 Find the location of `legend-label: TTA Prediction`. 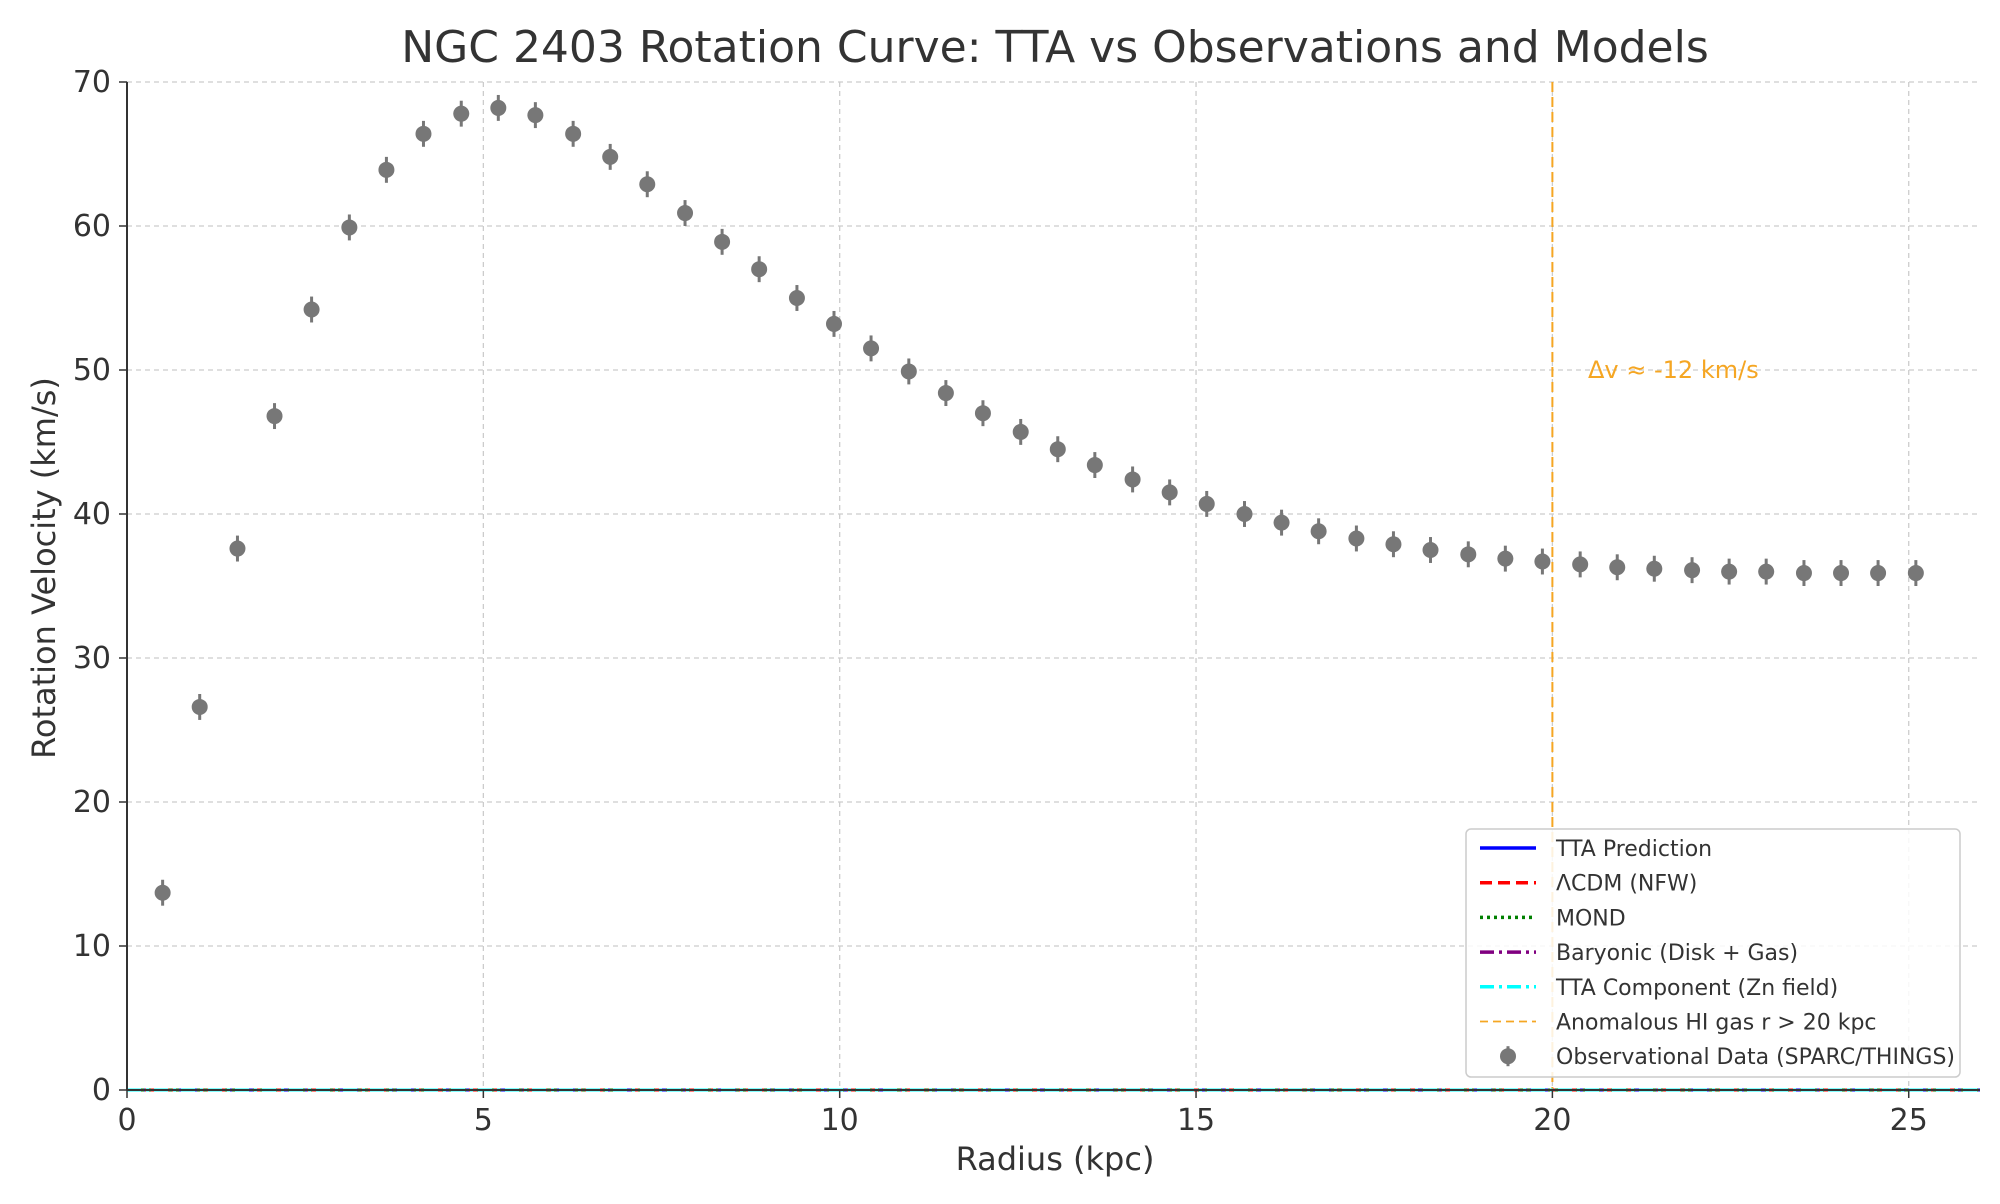

legend-label: TTA Prediction is located at coordinates (1633, 849).